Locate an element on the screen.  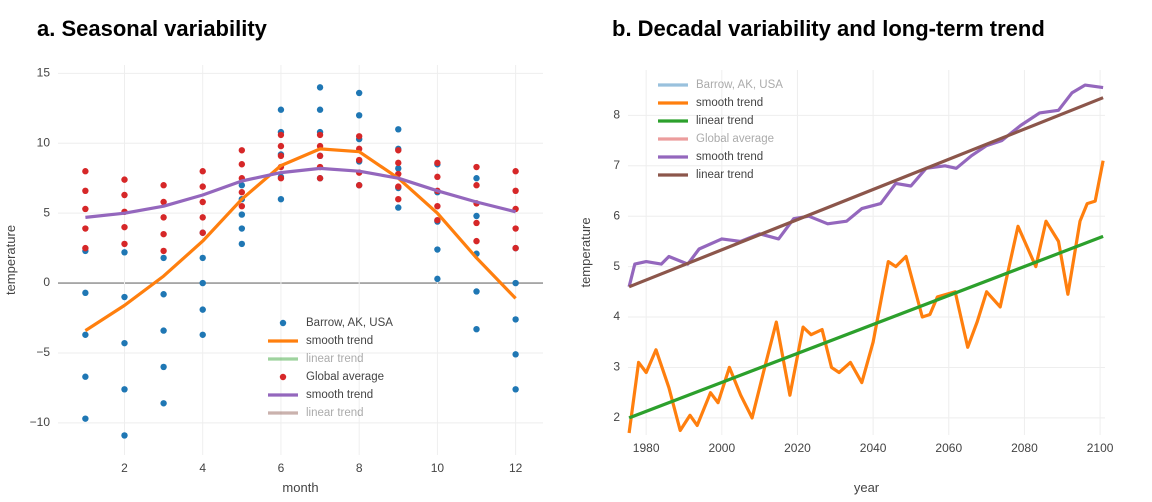
x-tick-label: 2060 is located at coordinates (948, 448).